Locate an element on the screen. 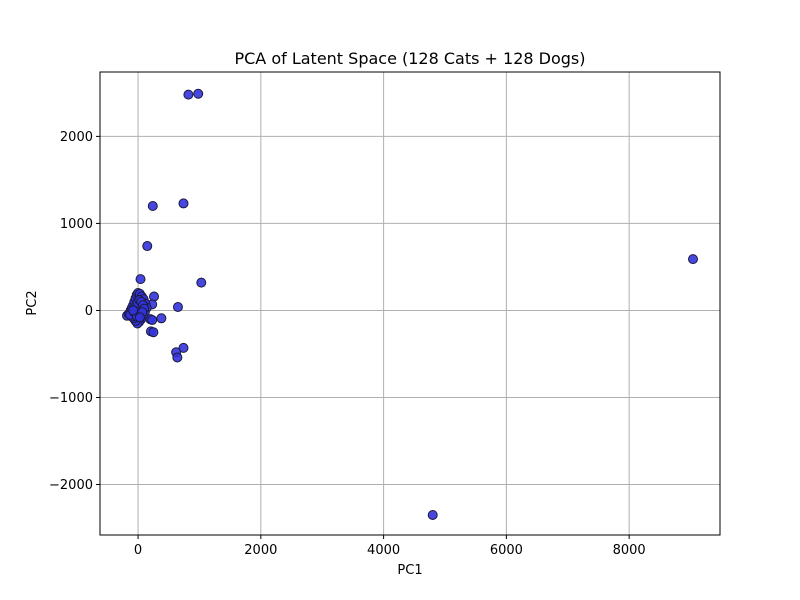  y-tick-label: 0 is located at coordinates (89, 311).